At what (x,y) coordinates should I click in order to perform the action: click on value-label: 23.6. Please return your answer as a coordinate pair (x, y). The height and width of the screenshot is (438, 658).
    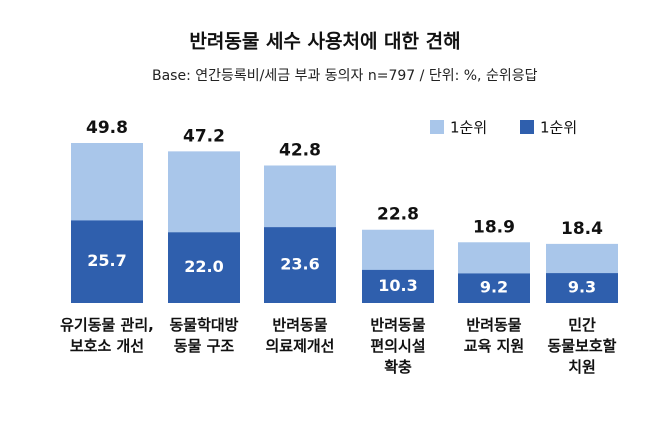
    Looking at the image, I should click on (299, 264).